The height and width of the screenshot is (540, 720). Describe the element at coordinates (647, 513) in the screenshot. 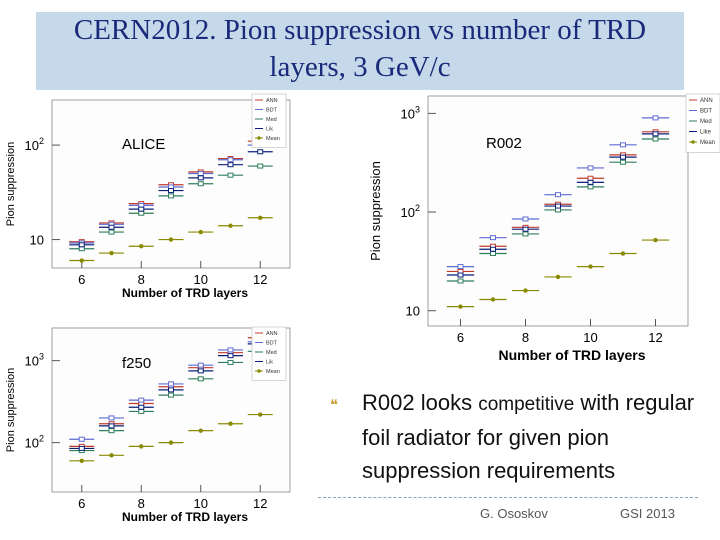

I see `footer-conference: GSI 2013` at that location.